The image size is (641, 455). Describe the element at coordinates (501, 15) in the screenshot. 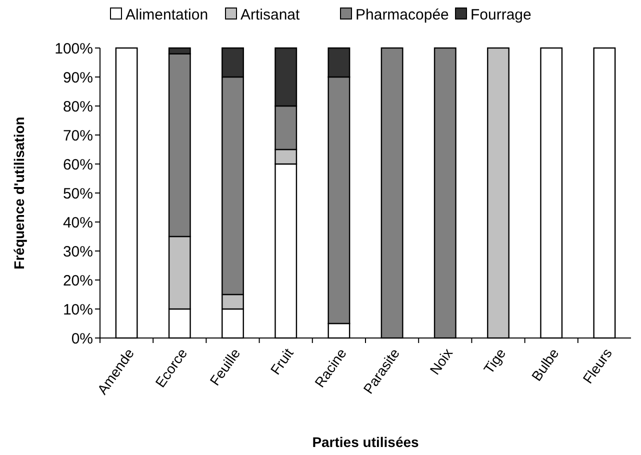

I see `legend-label: Fourrage` at that location.